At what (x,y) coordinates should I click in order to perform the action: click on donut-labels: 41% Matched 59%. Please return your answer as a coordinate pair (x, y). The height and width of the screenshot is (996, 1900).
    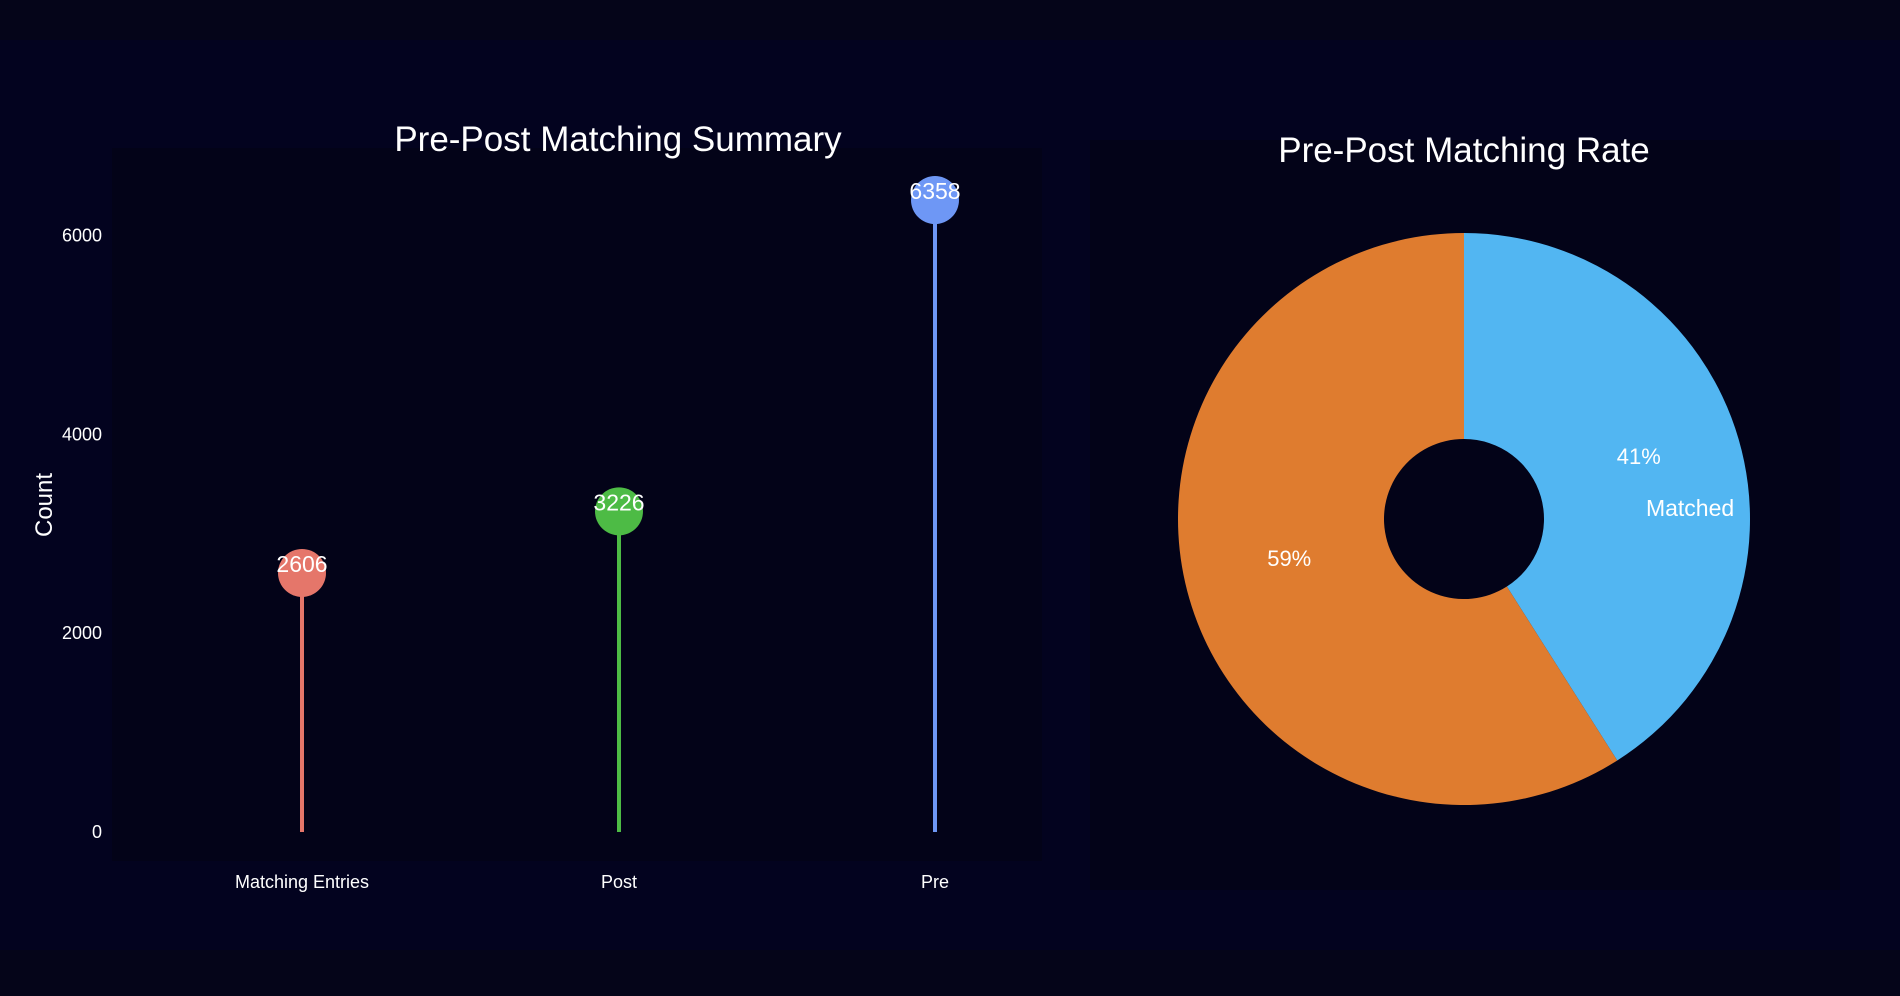
    Looking at the image, I should click on (1500, 507).